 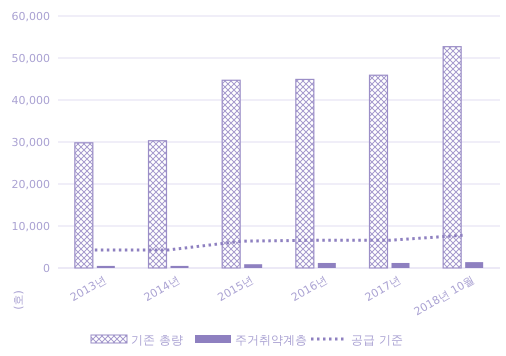 What do you see at coordinates (18, 300) in the screenshot?
I see `y-axis-title: (호)` at bounding box center [18, 300].